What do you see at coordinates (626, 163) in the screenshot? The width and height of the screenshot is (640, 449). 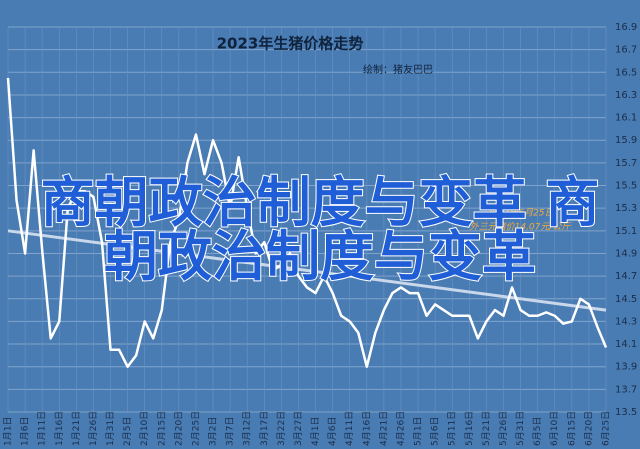 I see `y-tick-label: 15.7` at bounding box center [626, 163].